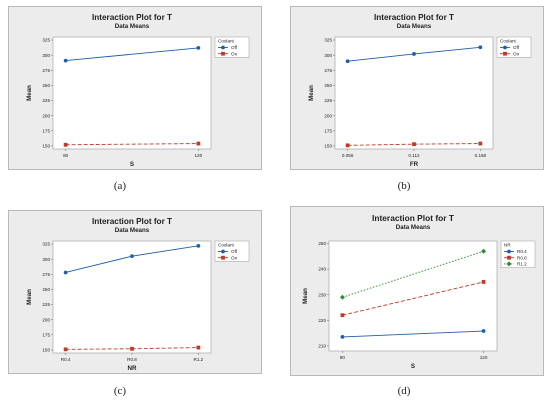  Describe the element at coordinates (322, 269) in the screenshot. I see `y-tick-label: 240` at that location.